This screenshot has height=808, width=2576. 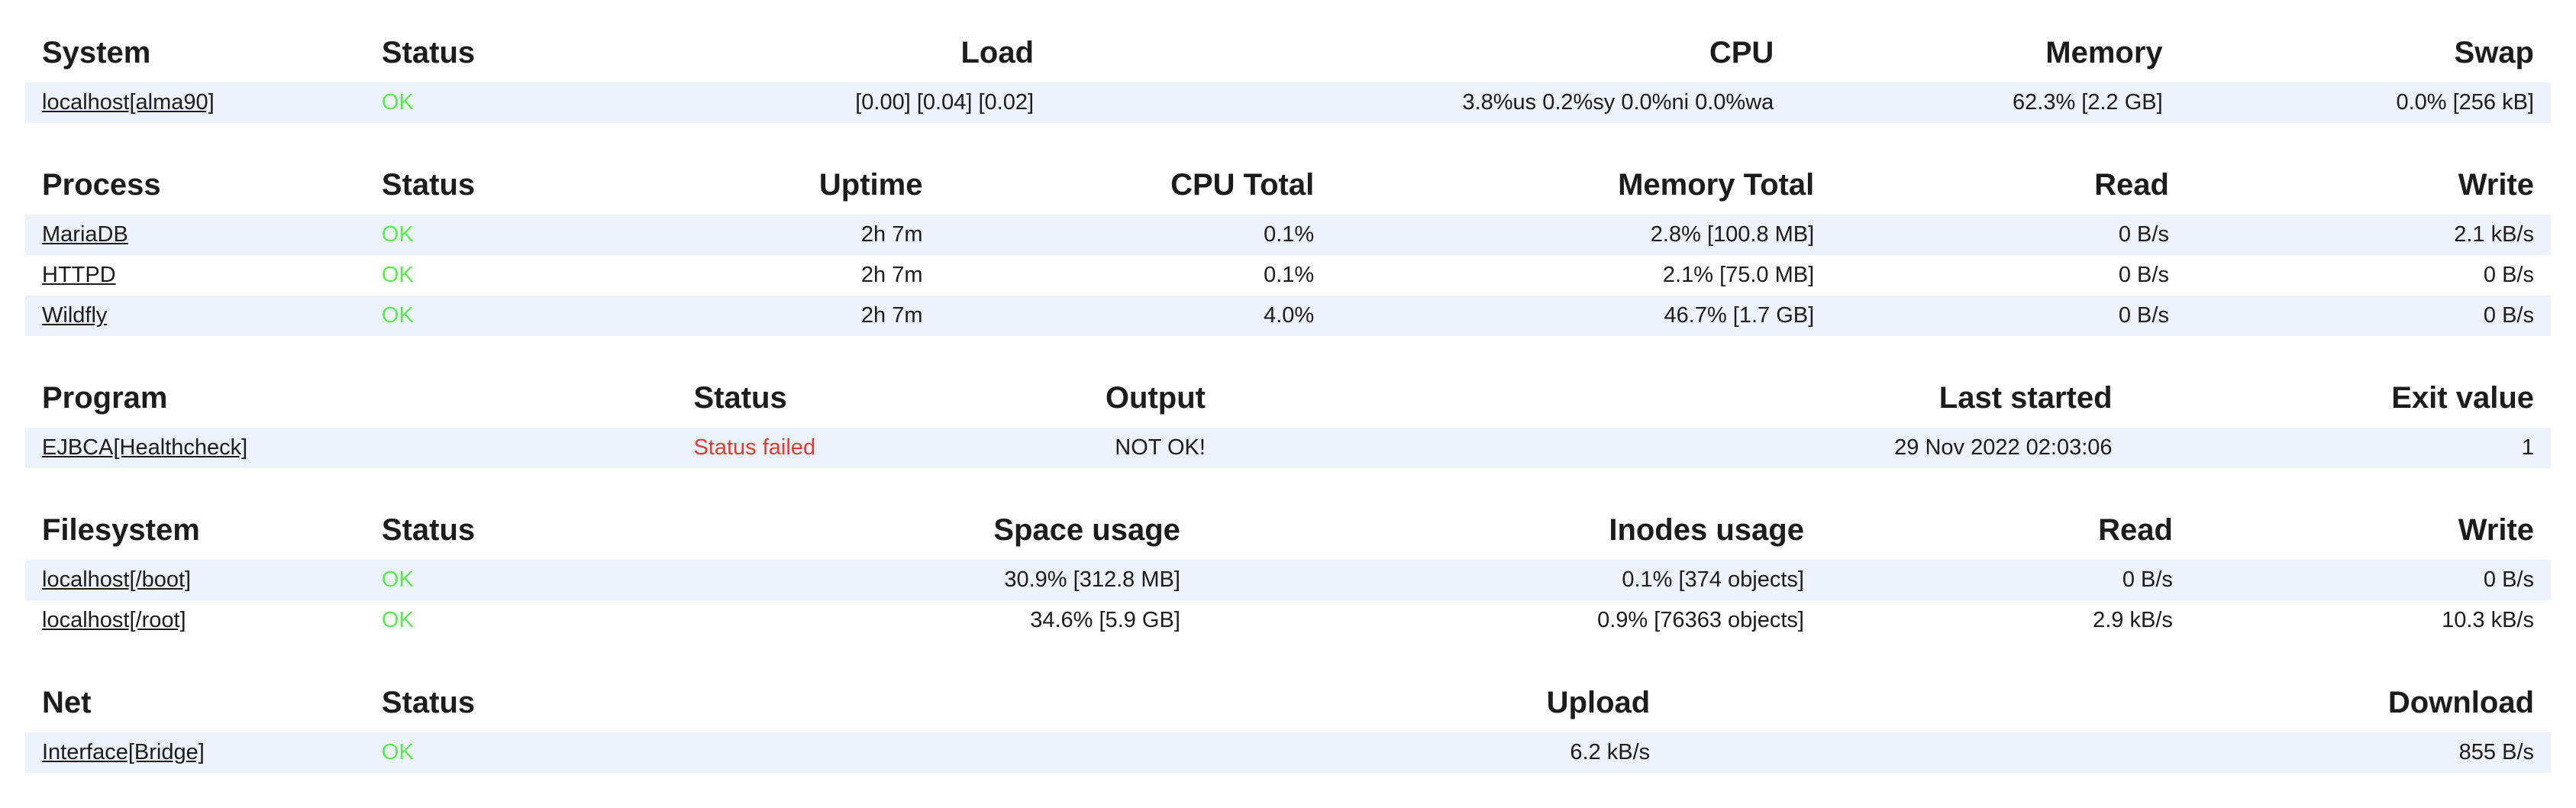 I want to click on space-usage-col-header: Space usage, so click(x=1086, y=530).